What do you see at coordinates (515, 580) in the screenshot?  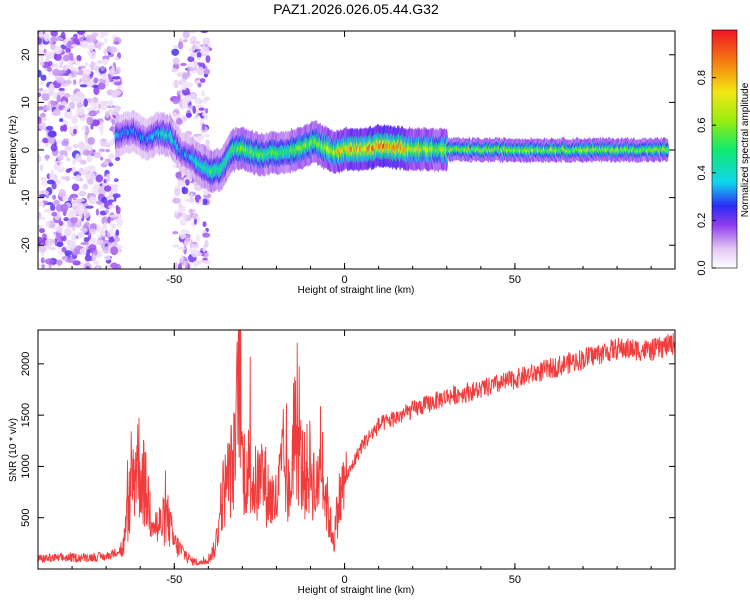 I see `x-tick-label: 50` at bounding box center [515, 580].